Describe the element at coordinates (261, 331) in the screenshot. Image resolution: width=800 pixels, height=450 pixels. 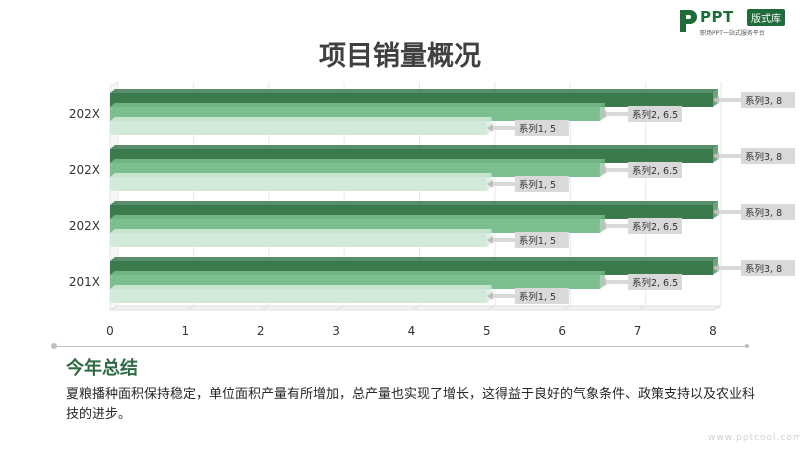
I see `x-tick-label: 2` at that location.